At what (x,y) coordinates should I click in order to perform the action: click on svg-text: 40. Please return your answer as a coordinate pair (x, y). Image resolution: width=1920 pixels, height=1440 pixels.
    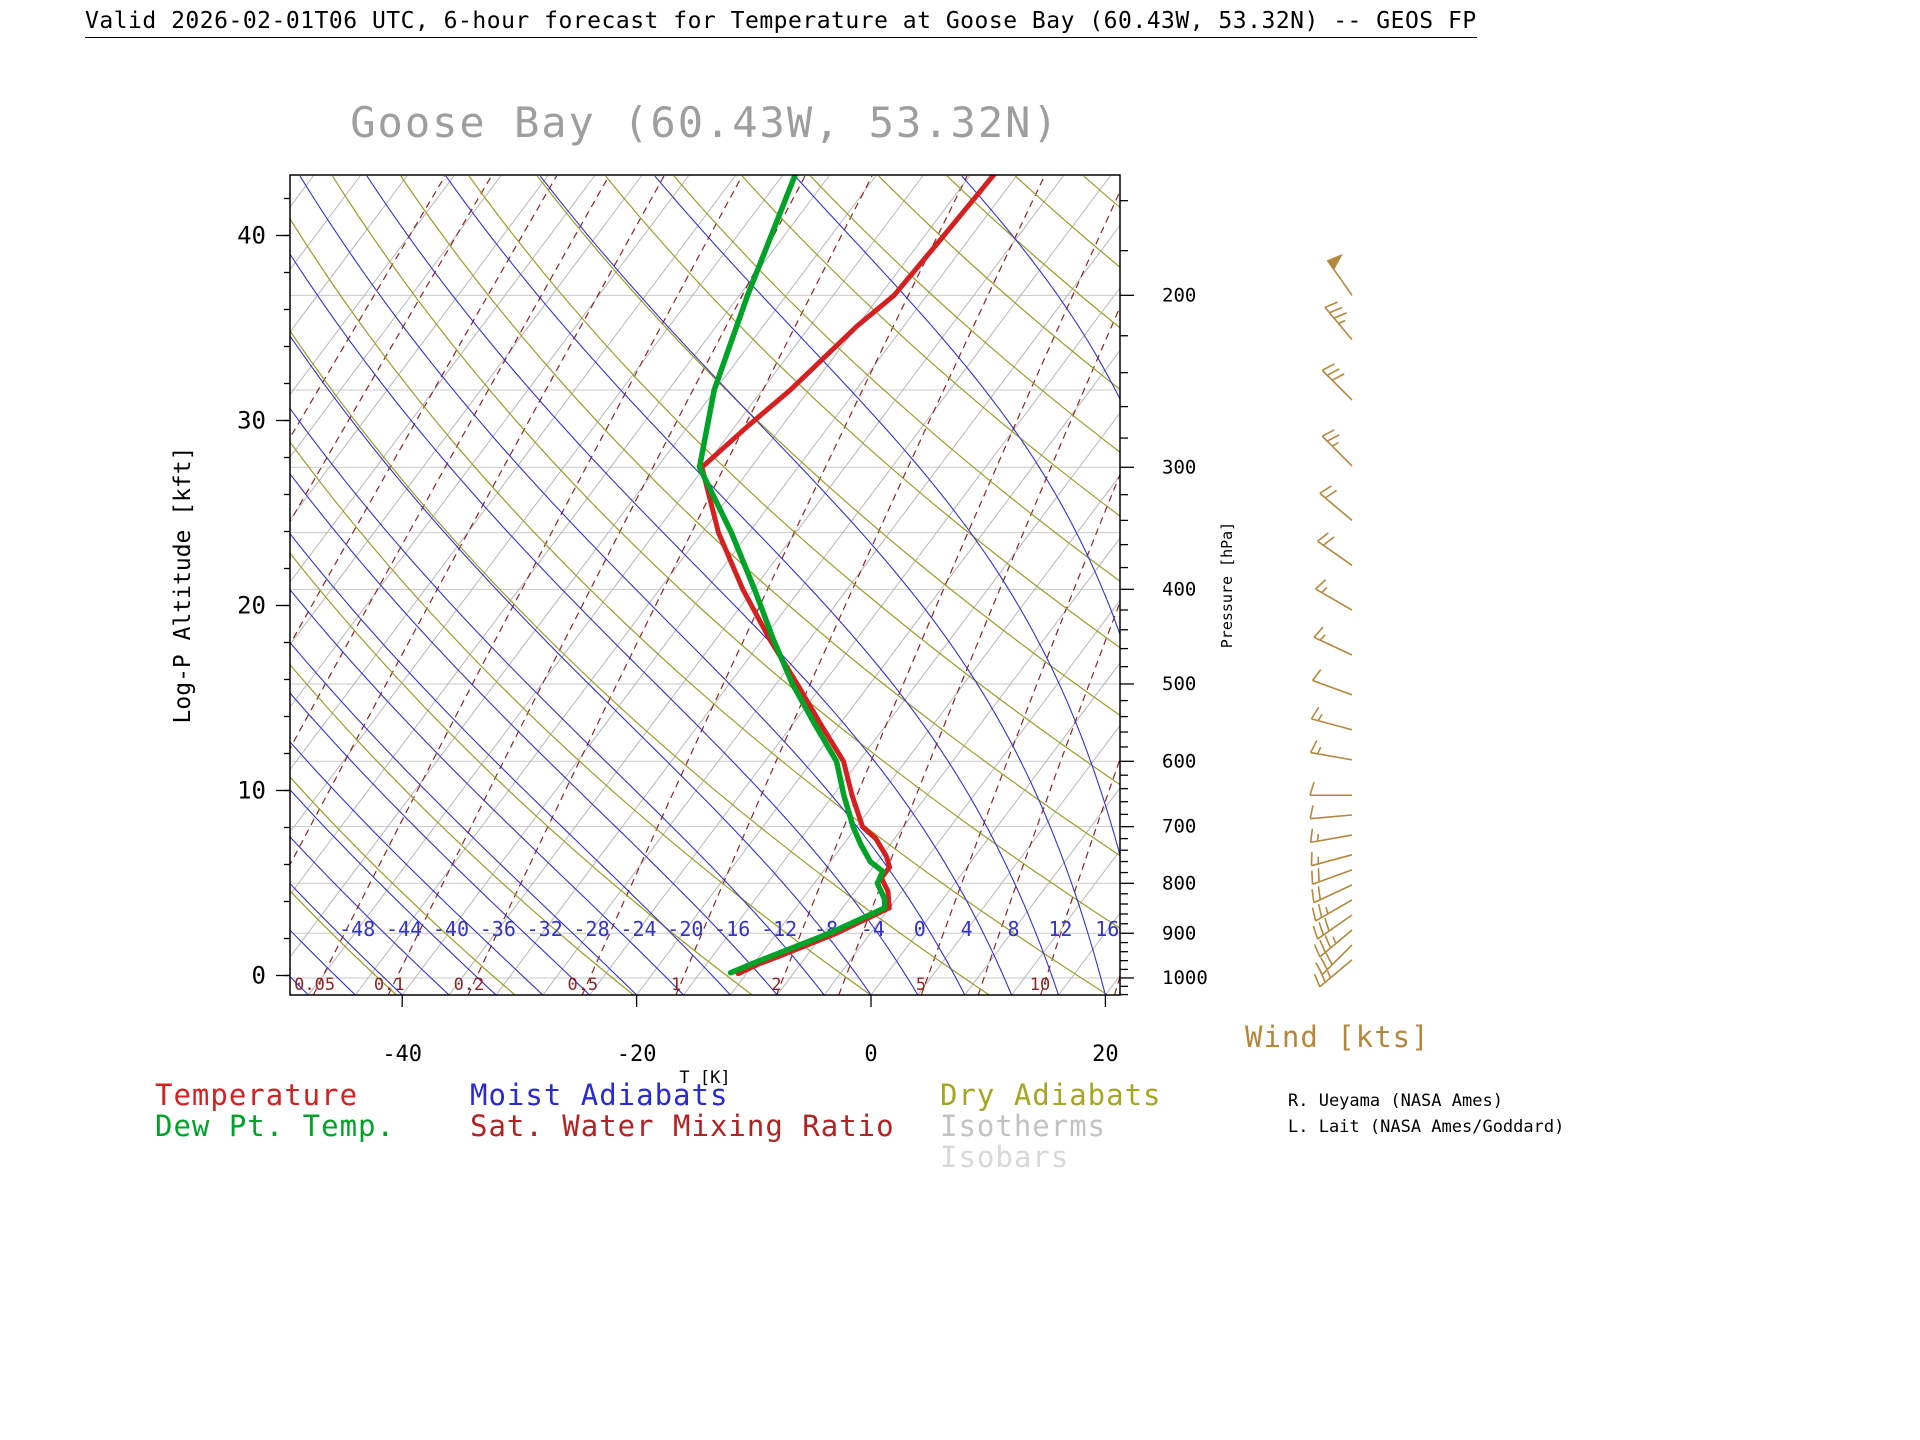
    Looking at the image, I should click on (251, 236).